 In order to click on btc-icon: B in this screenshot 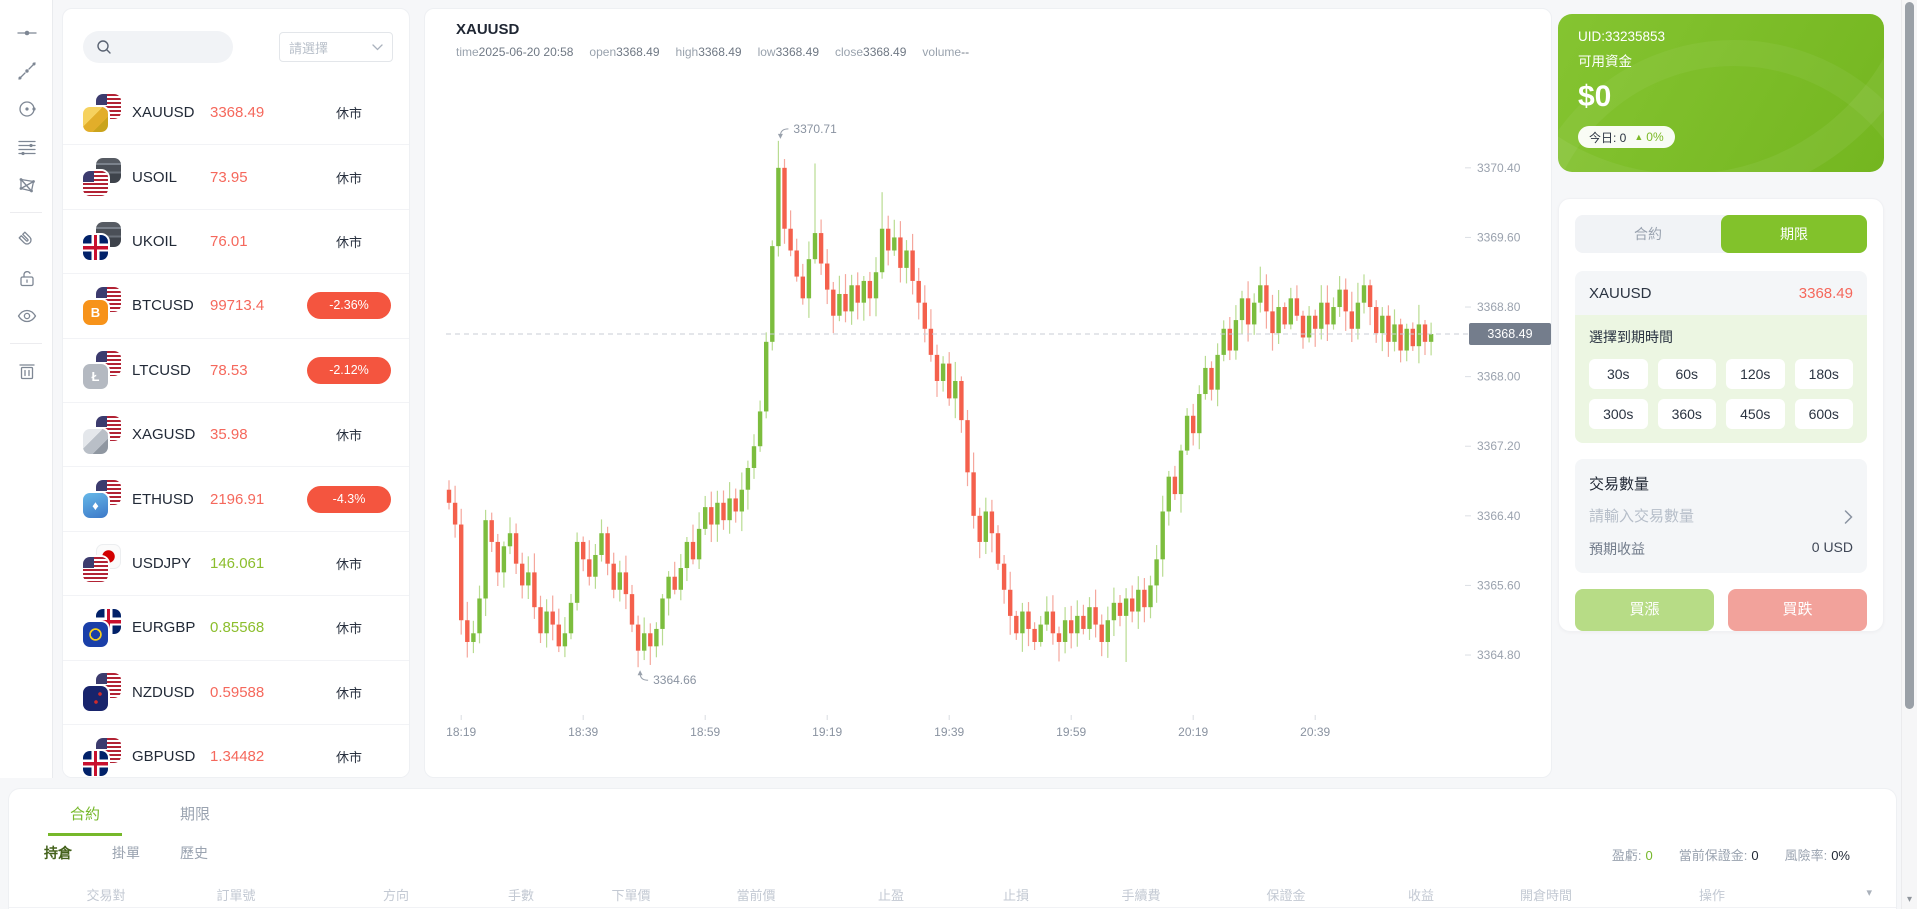, I will do `click(95, 312)`.